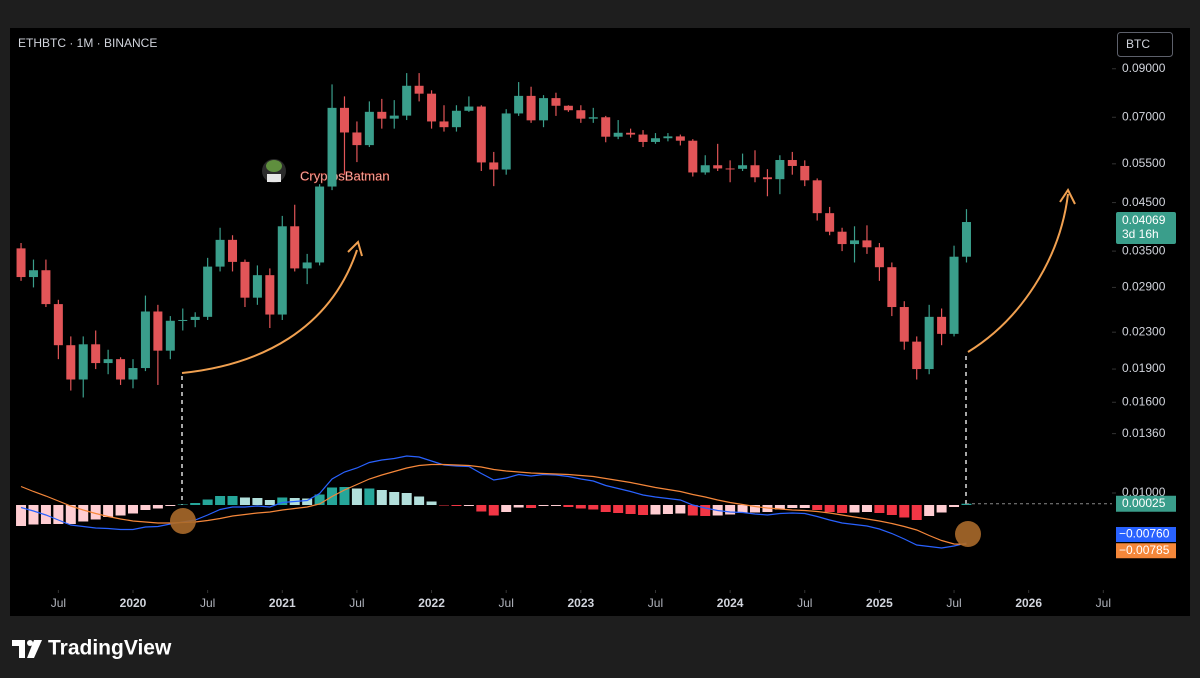 The height and width of the screenshot is (678, 1200). Describe the element at coordinates (1144, 220) in the screenshot. I see `price-badge-label: 0.04069` at that location.